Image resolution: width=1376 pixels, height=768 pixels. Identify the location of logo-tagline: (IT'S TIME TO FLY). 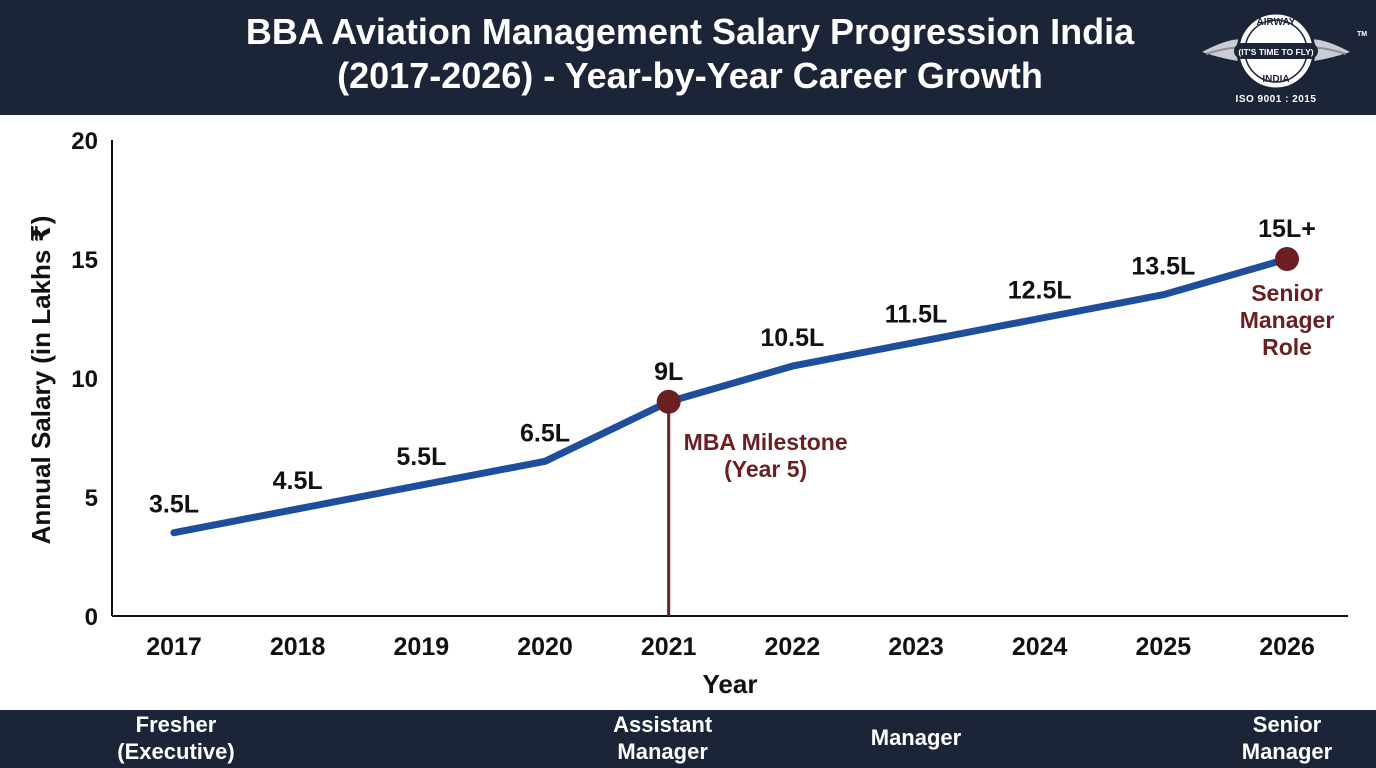
(1275, 52).